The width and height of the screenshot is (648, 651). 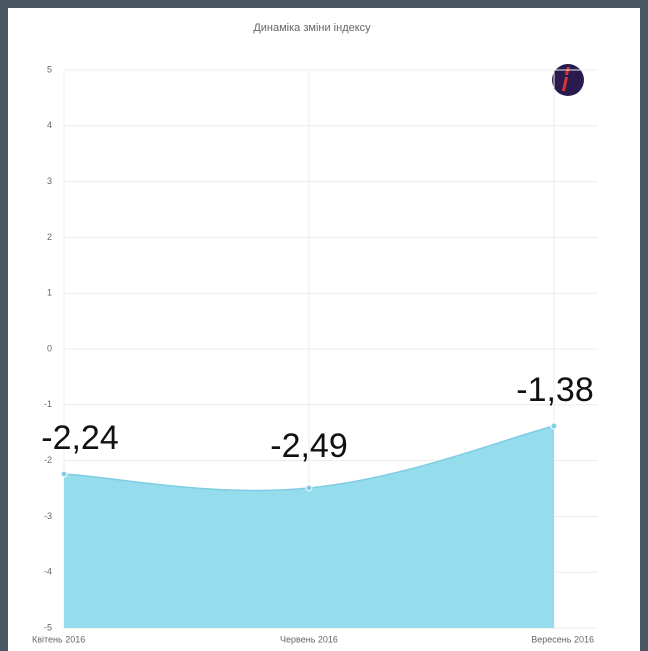 What do you see at coordinates (49, 125) in the screenshot?
I see `y-tick-label: 4` at bounding box center [49, 125].